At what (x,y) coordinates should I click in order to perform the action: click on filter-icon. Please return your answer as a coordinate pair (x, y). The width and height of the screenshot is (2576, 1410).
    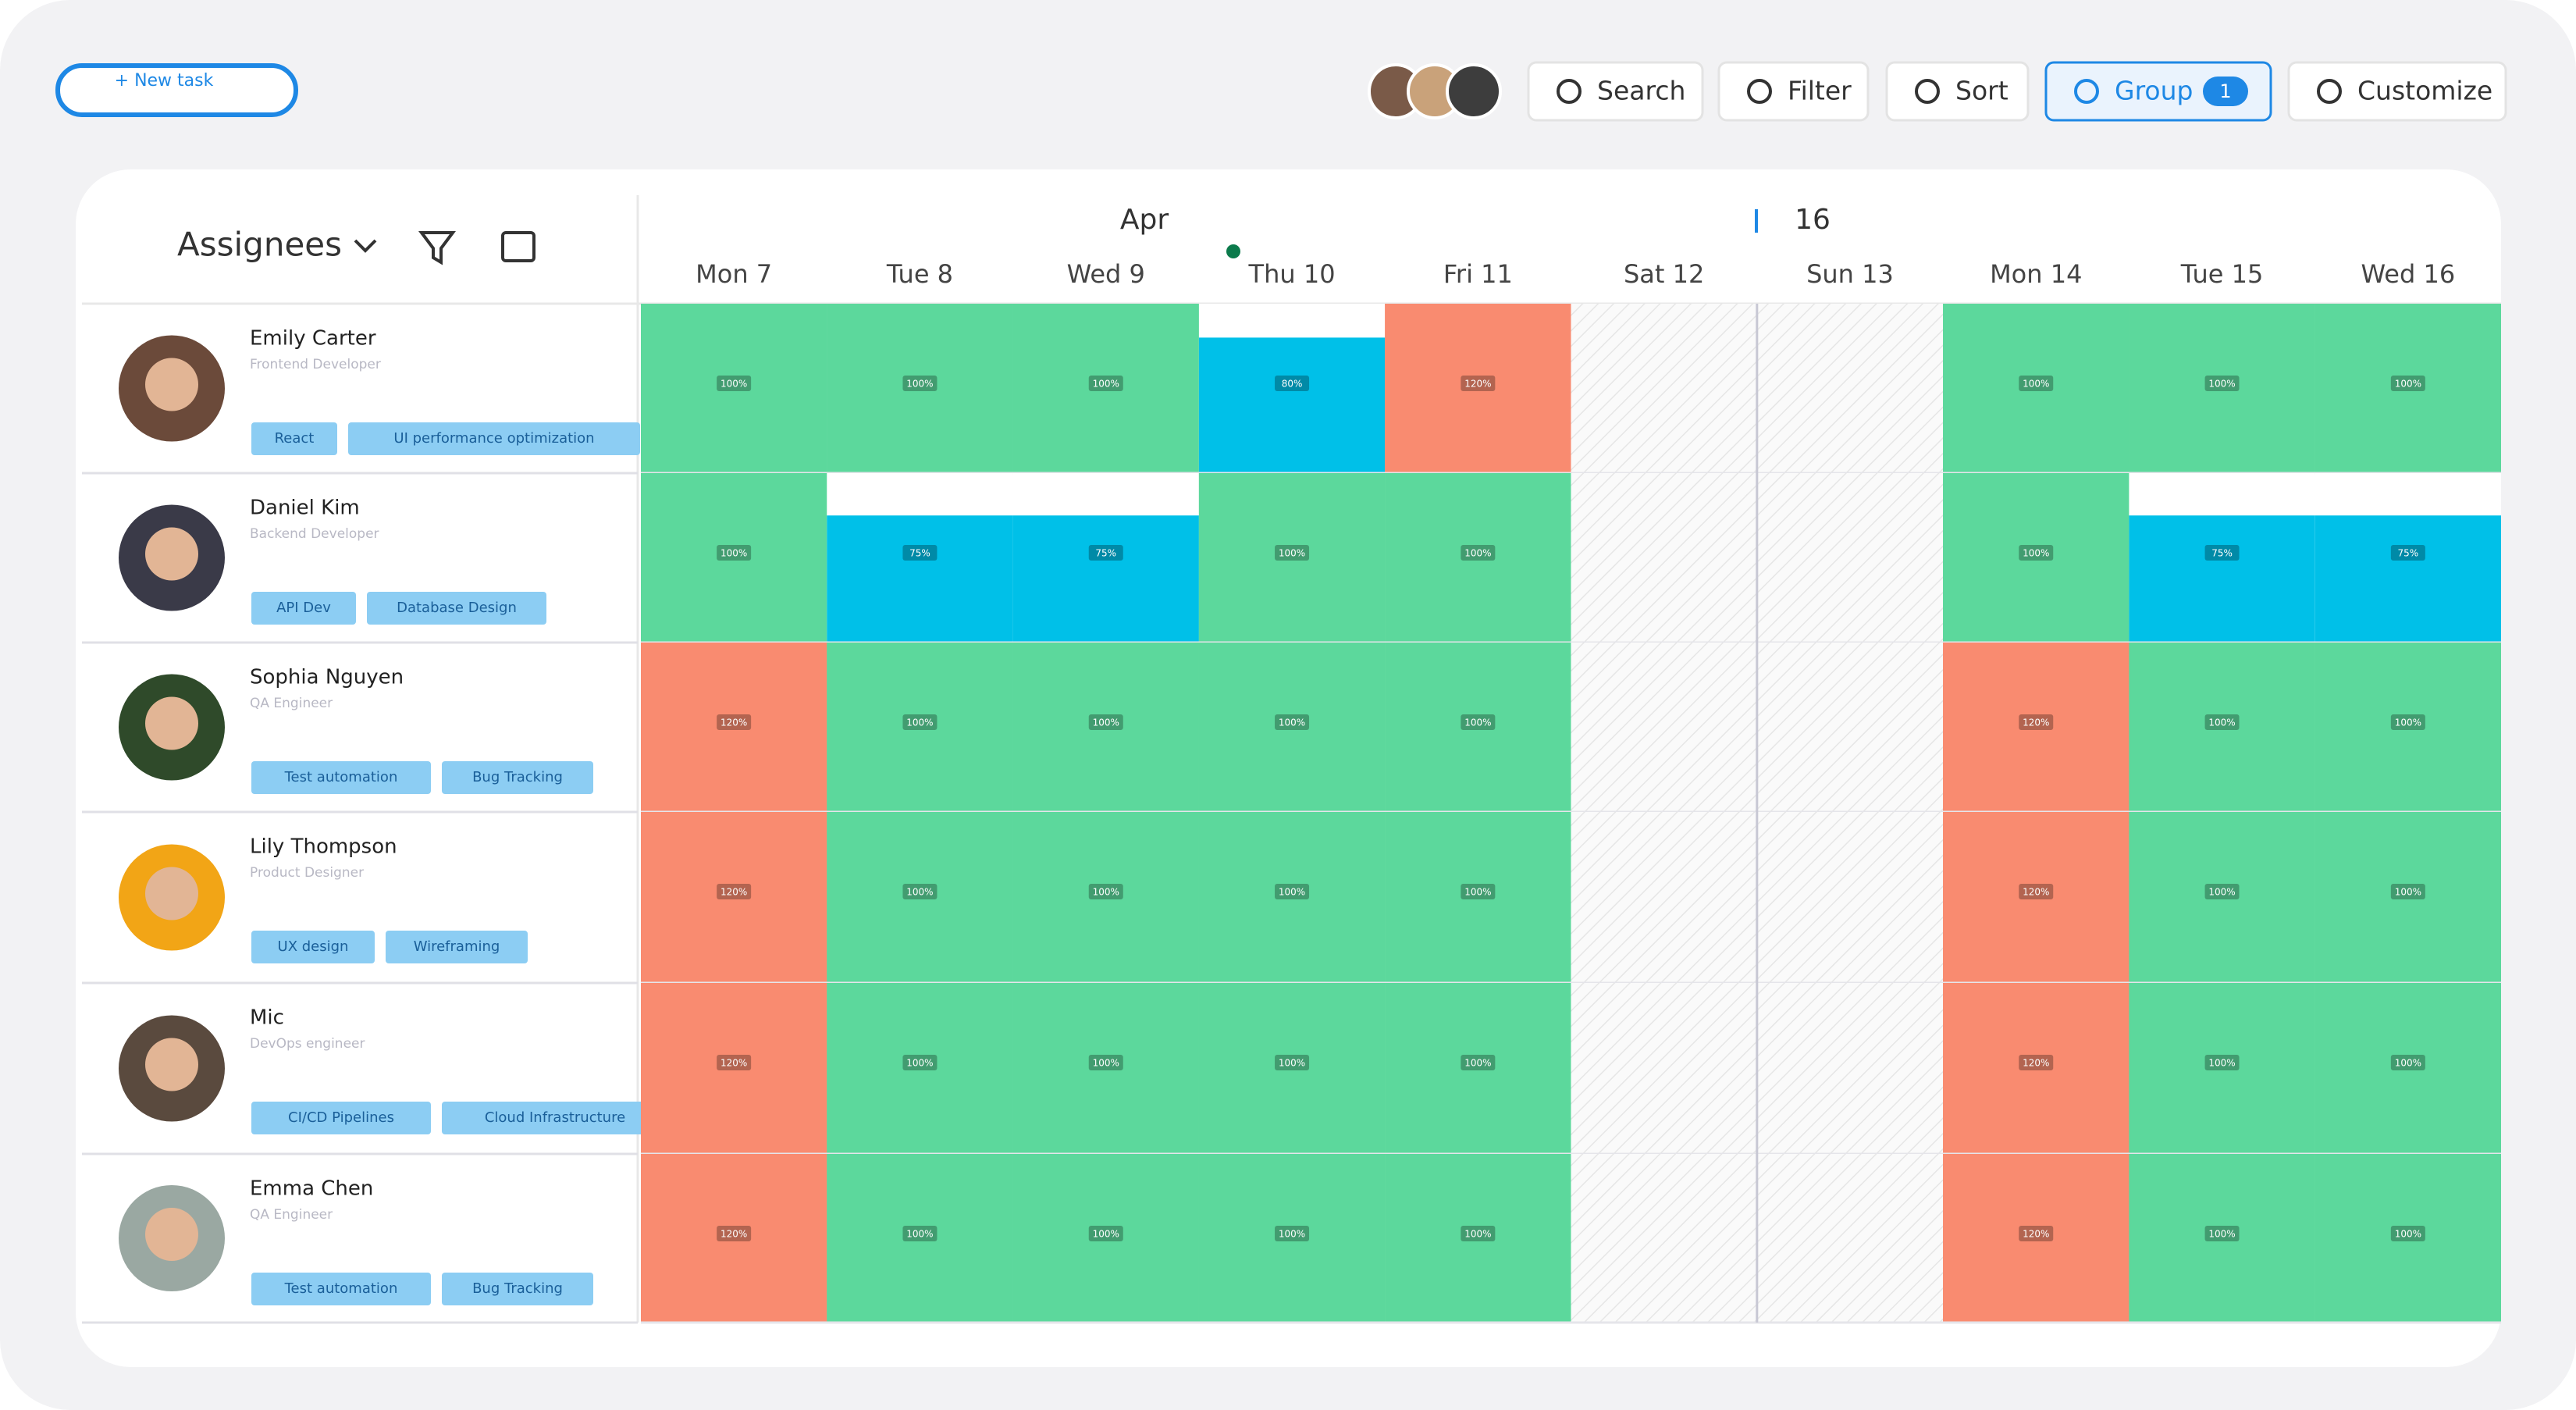
    Looking at the image, I should click on (437, 248).